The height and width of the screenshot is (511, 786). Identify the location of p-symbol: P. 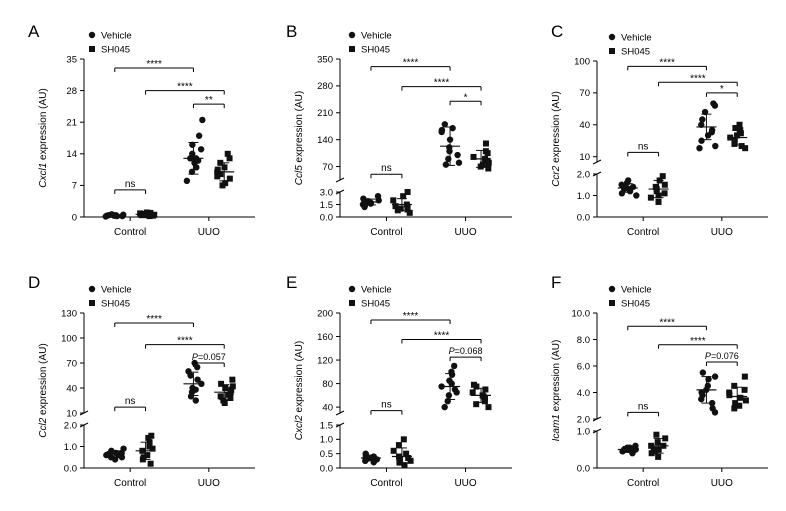
(452, 351).